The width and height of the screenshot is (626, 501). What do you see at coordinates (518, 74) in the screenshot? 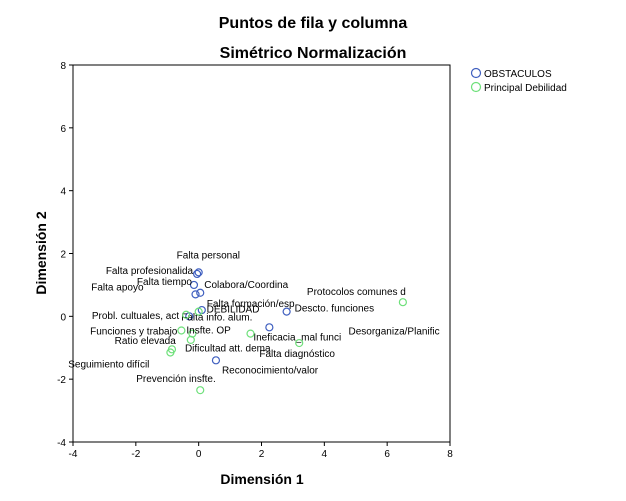
I see `legend-label: OBSTACULOS` at bounding box center [518, 74].